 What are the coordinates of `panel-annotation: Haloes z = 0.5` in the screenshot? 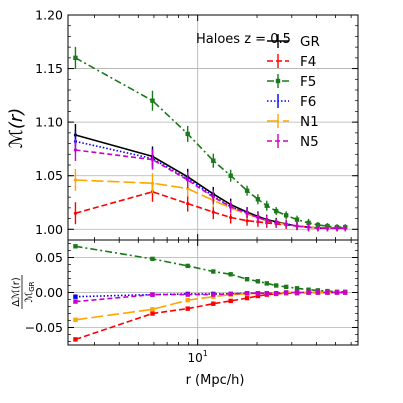 It's located at (243, 39).